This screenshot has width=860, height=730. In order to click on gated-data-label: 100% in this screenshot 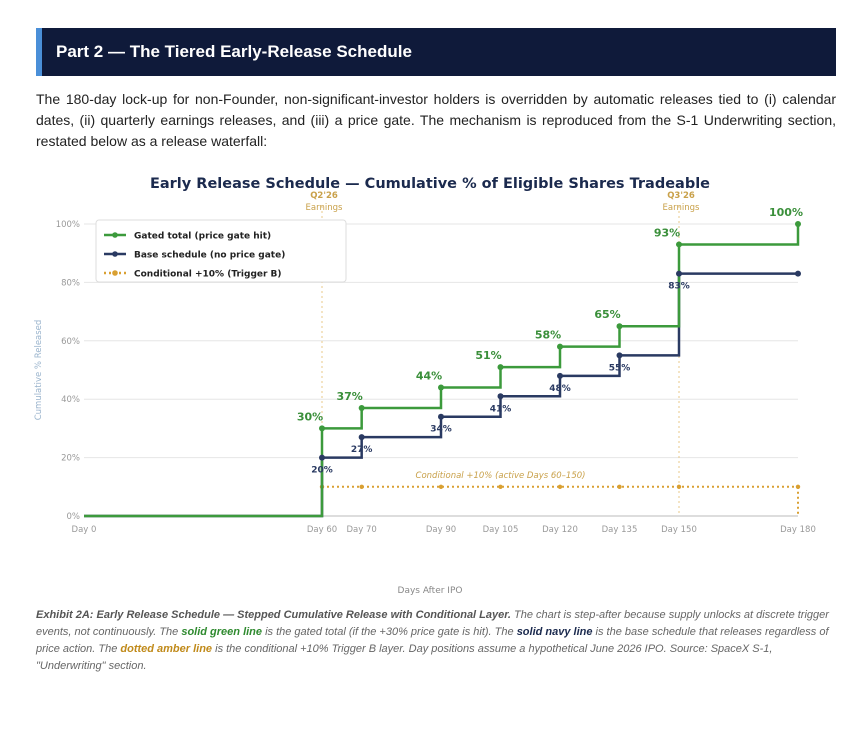, I will do `click(786, 212)`.